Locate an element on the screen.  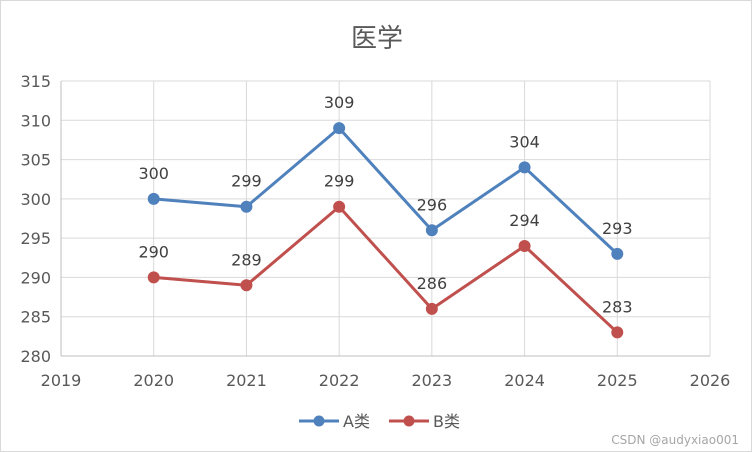
data-label: 294 is located at coordinates (524, 220).